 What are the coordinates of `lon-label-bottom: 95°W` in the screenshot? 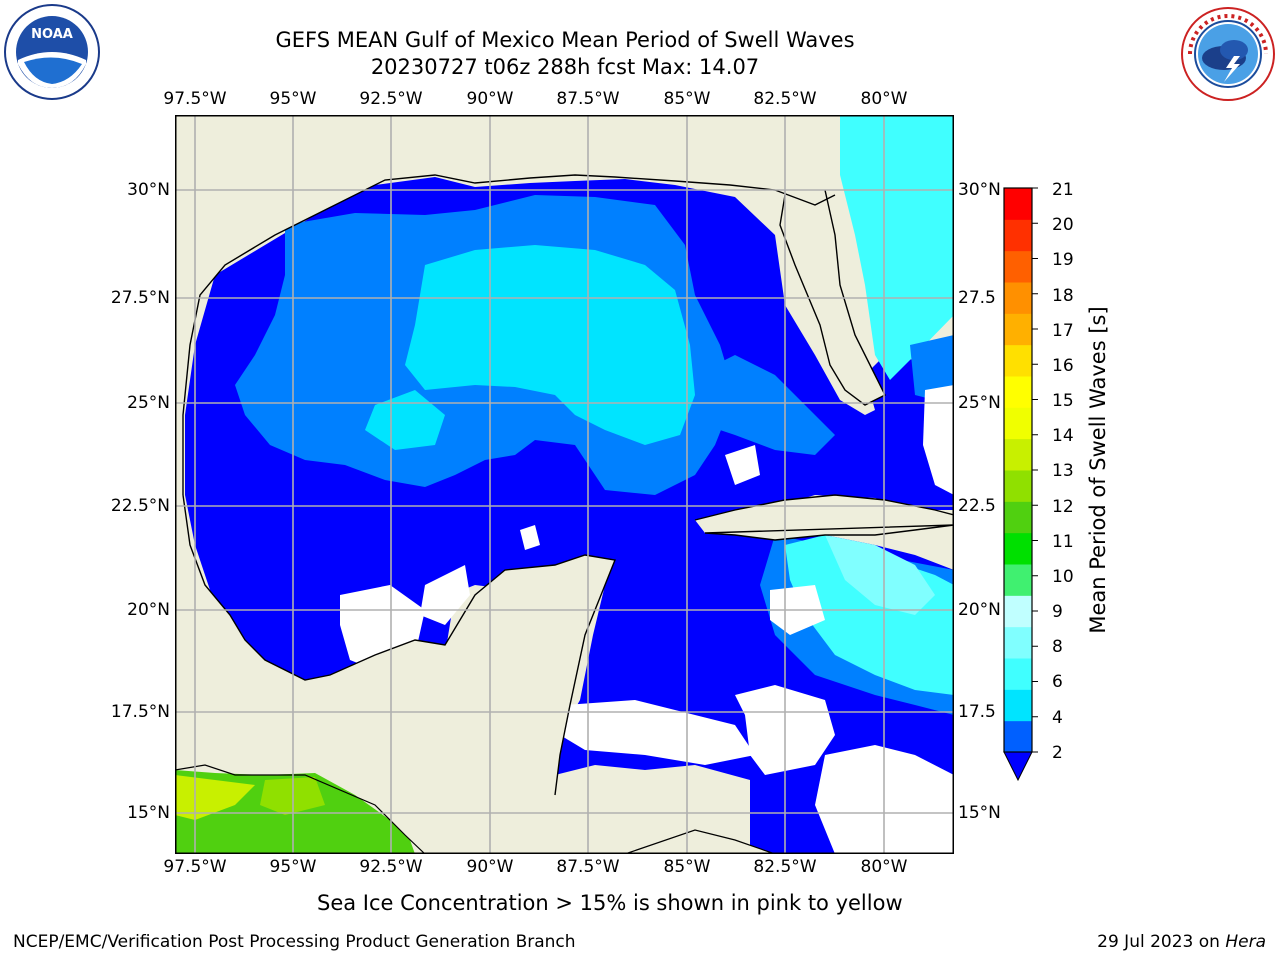 It's located at (293, 867).